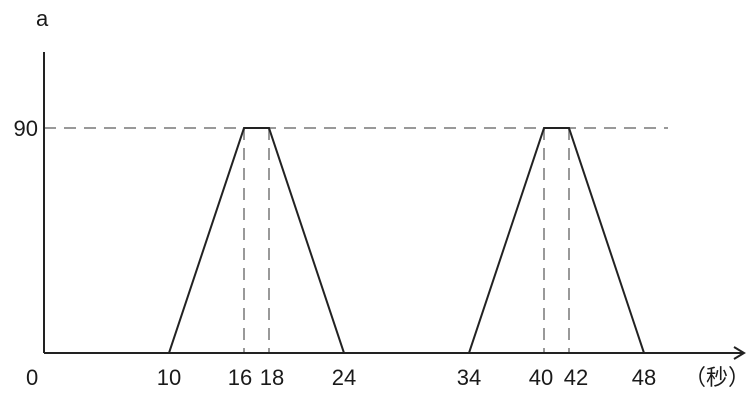  Describe the element at coordinates (344, 377) in the screenshot. I see `x-tick-label-24: 24` at that location.